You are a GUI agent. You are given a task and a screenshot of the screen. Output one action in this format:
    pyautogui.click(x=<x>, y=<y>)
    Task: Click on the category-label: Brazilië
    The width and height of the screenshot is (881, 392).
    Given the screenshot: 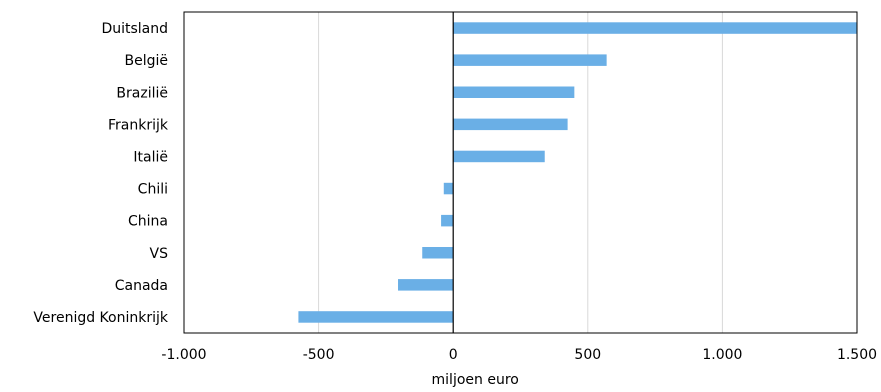 What is the action you would take?
    pyautogui.click(x=142, y=93)
    